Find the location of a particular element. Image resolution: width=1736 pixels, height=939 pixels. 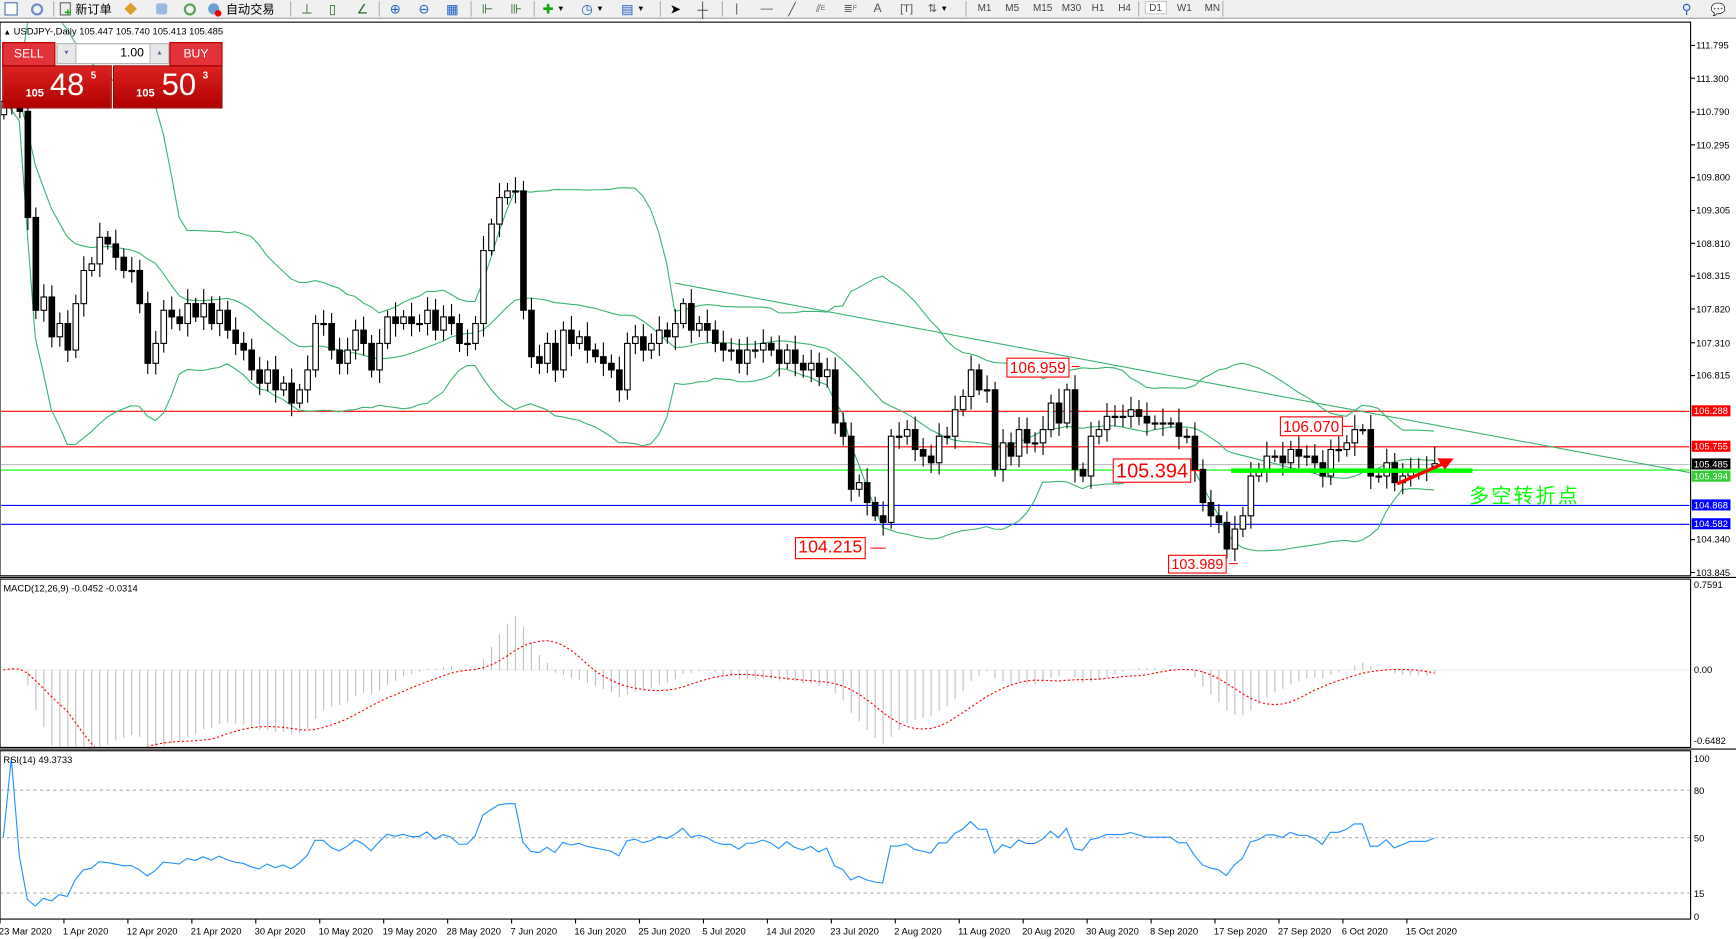

market-watch-icon is located at coordinates (11, 9).